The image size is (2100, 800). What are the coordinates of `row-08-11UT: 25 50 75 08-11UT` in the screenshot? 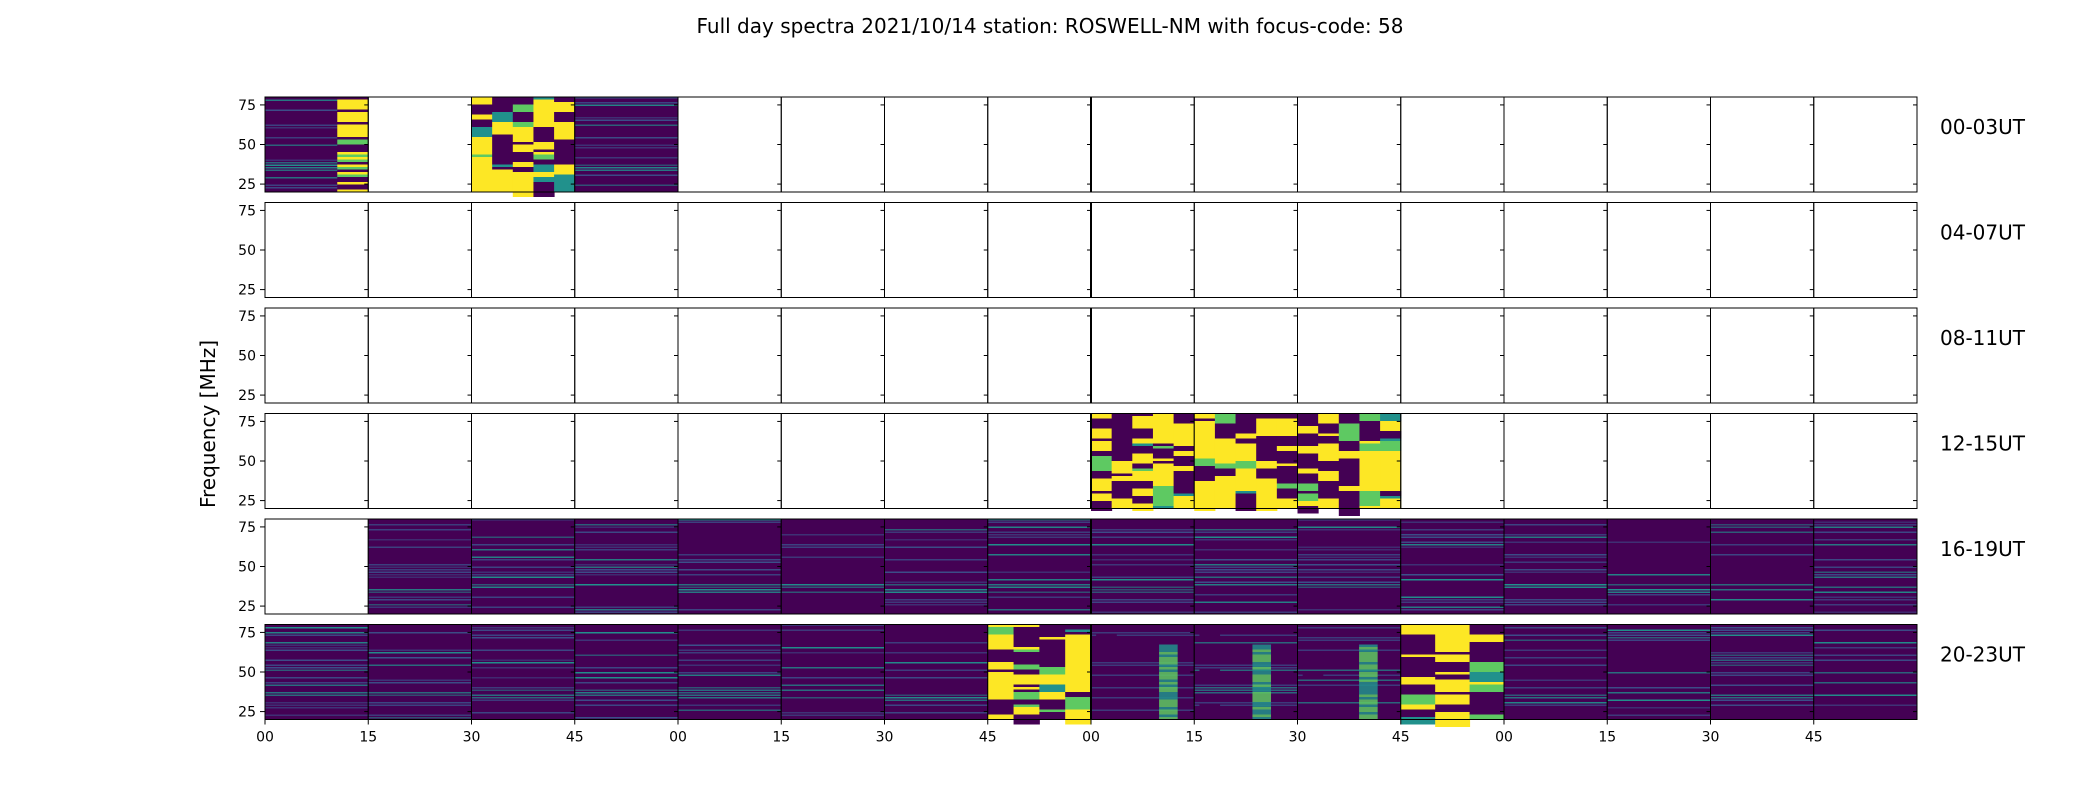 It's located at (1132, 355).